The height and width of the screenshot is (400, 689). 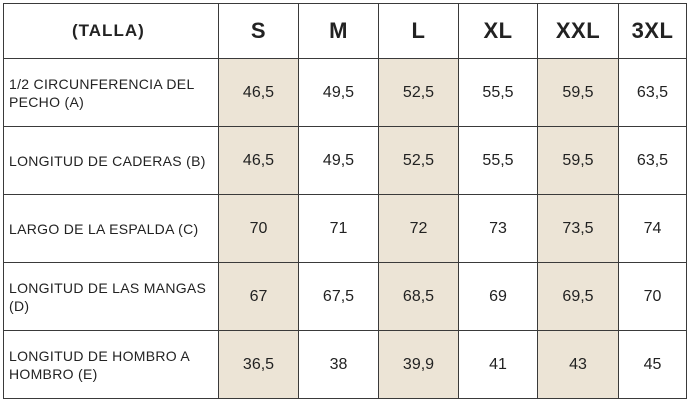 I want to click on row-label-back-length: LARGO DE LA ESPALDA (C), so click(x=111, y=228).